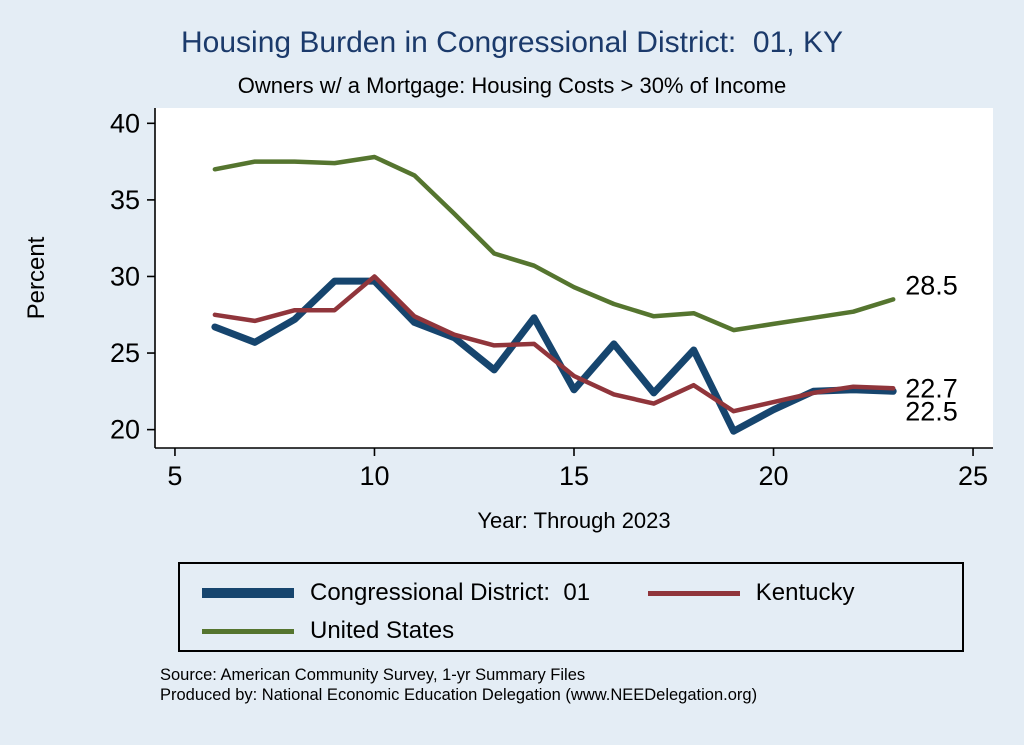  I want to click on svg-text: 22.5, so click(931, 411).